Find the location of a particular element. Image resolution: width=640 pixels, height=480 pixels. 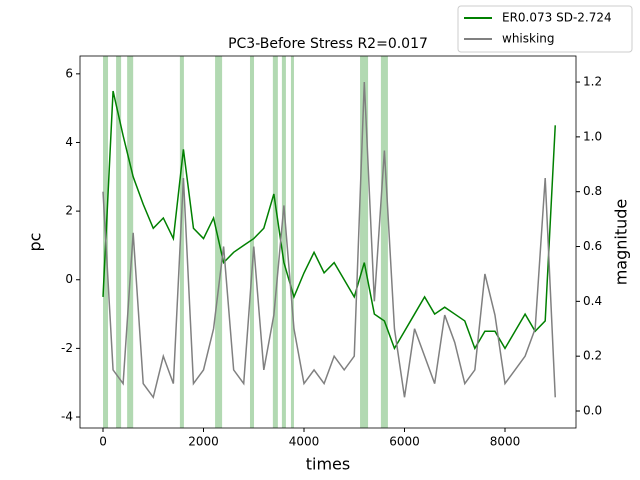

legend-label: whisking is located at coordinates (528, 39).